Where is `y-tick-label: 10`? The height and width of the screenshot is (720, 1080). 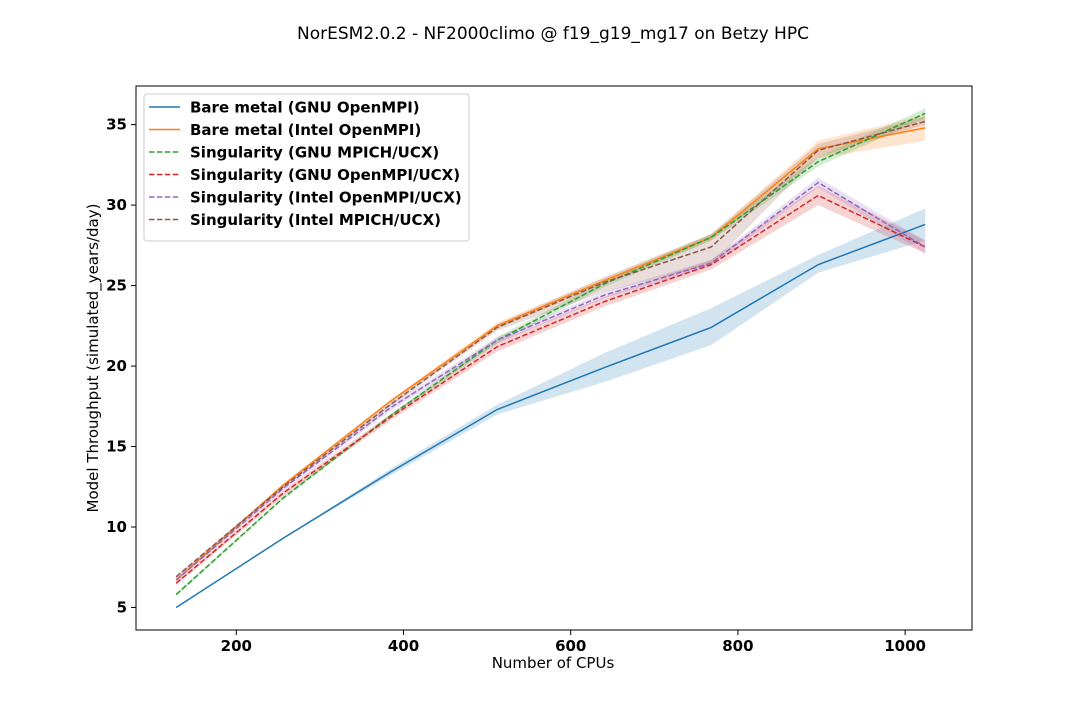 y-tick-label: 10 is located at coordinates (116, 527).